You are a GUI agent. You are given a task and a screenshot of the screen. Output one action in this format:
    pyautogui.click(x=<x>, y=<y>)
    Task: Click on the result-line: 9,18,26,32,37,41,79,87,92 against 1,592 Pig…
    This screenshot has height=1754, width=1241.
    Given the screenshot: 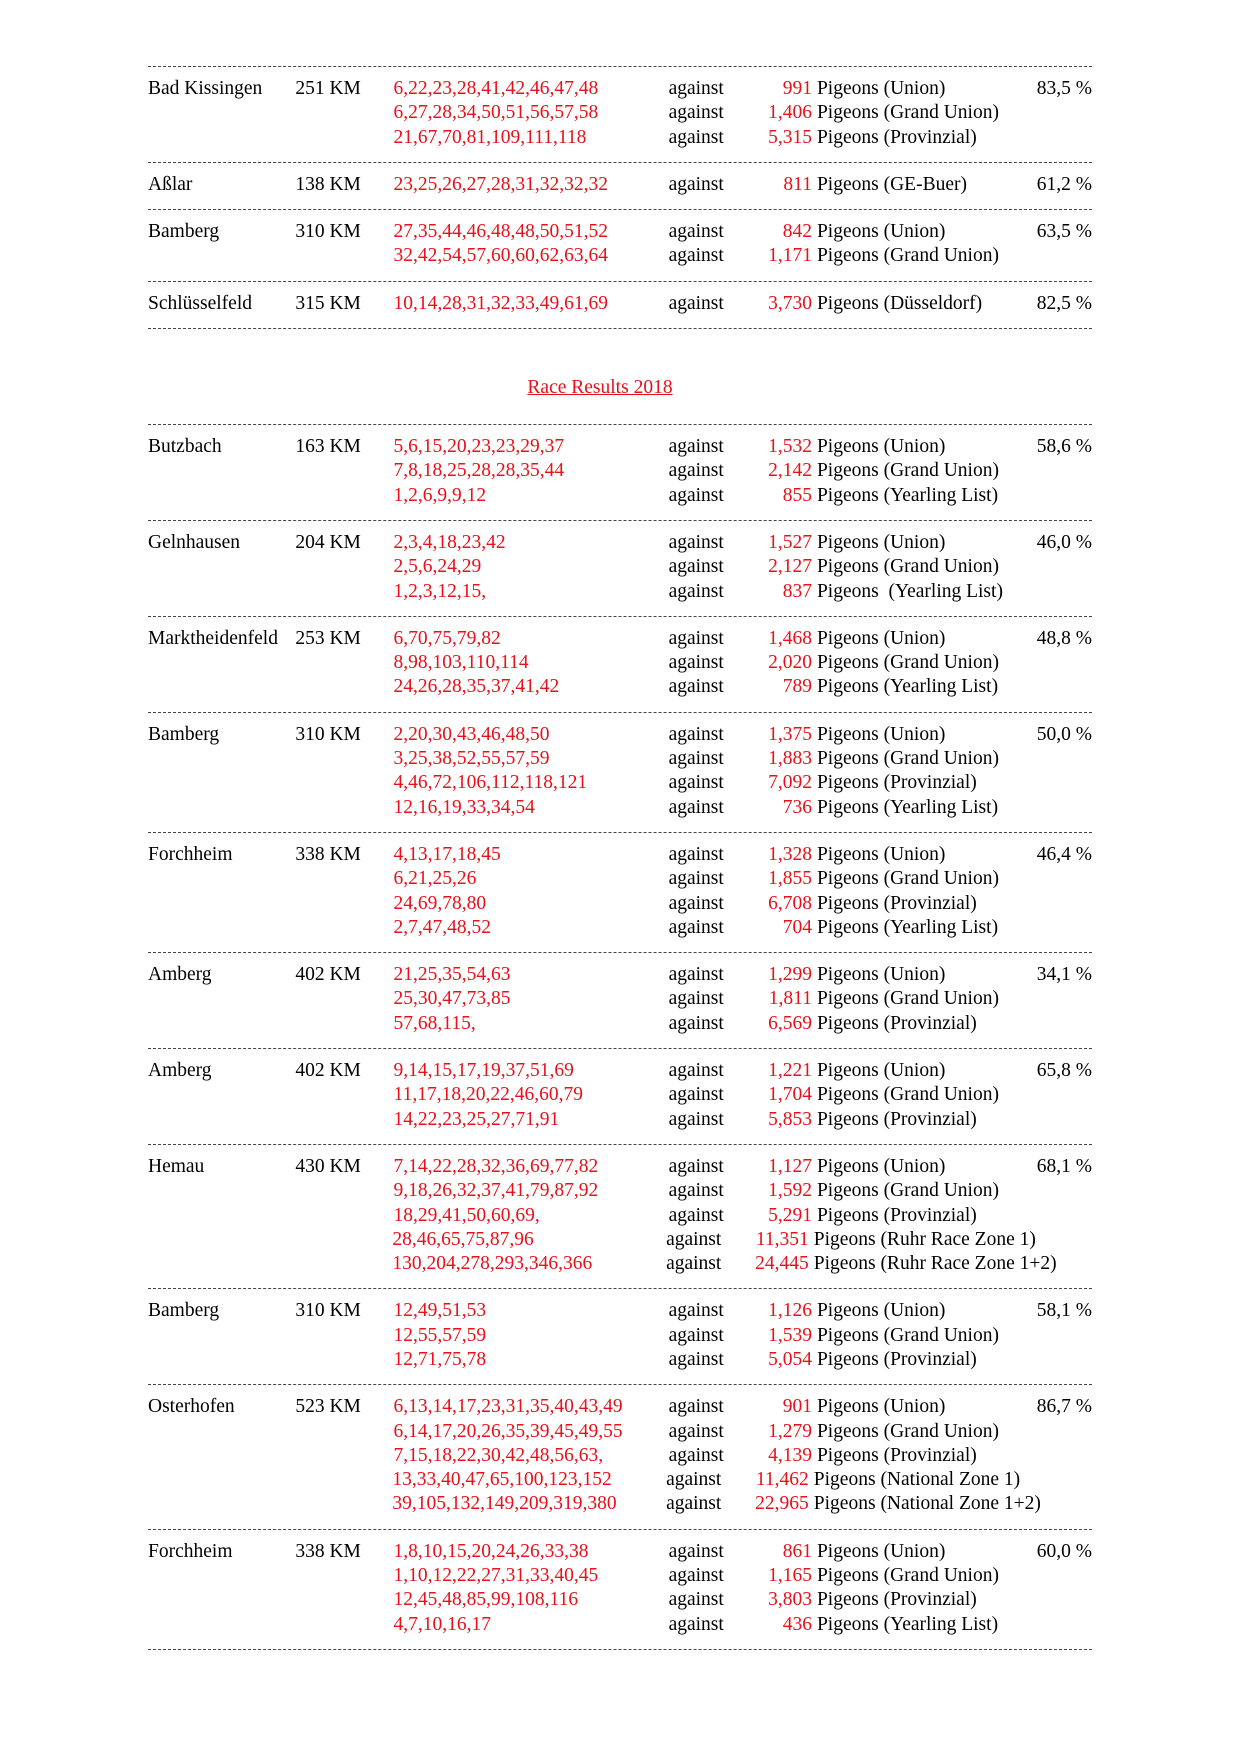 What is the action you would take?
    pyautogui.click(x=620, y=1191)
    